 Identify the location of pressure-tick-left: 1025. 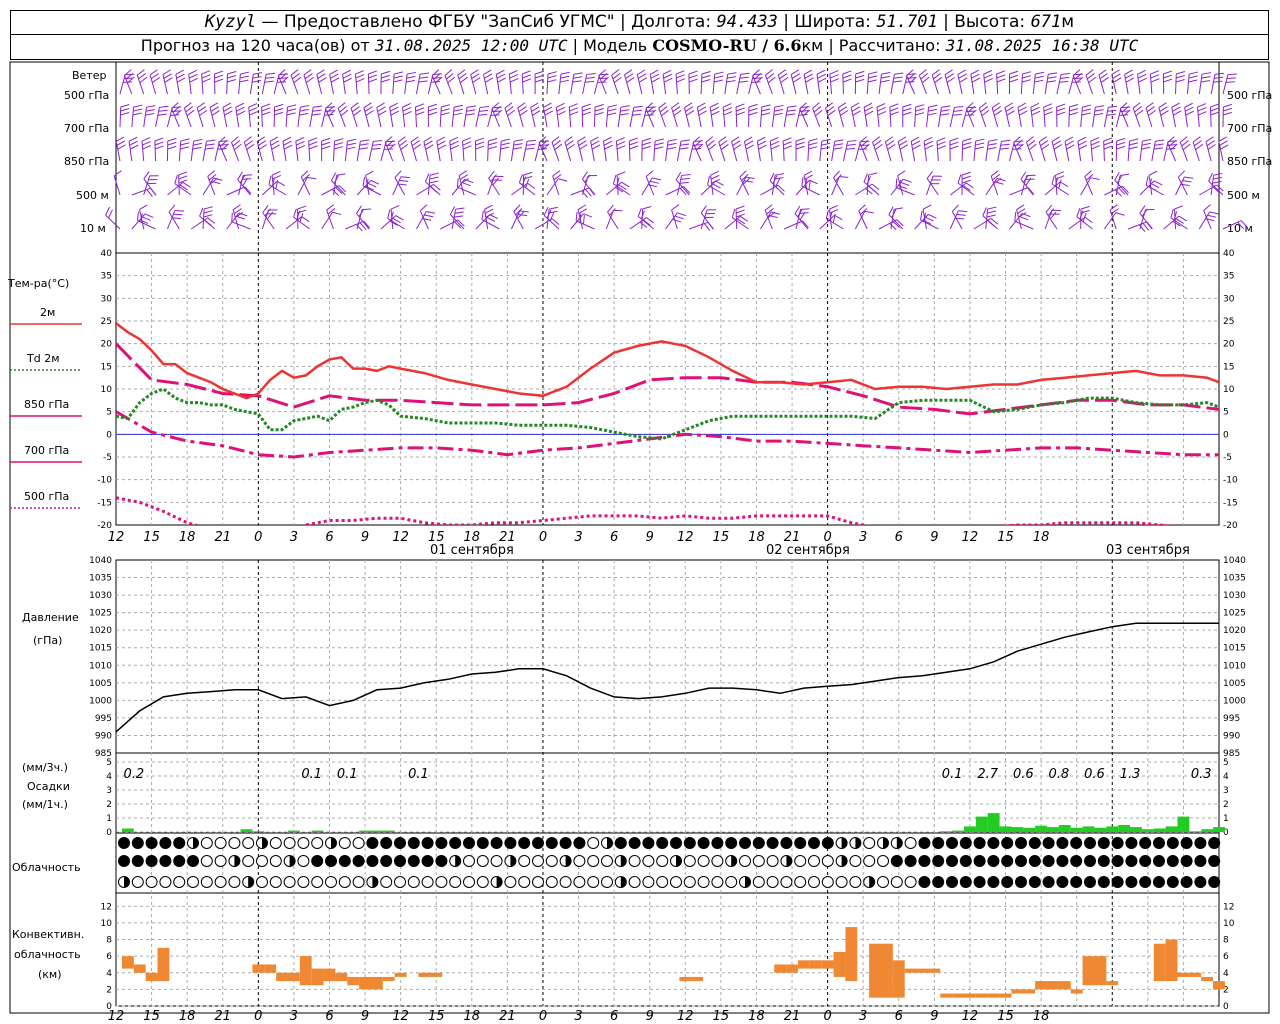
(100, 614).